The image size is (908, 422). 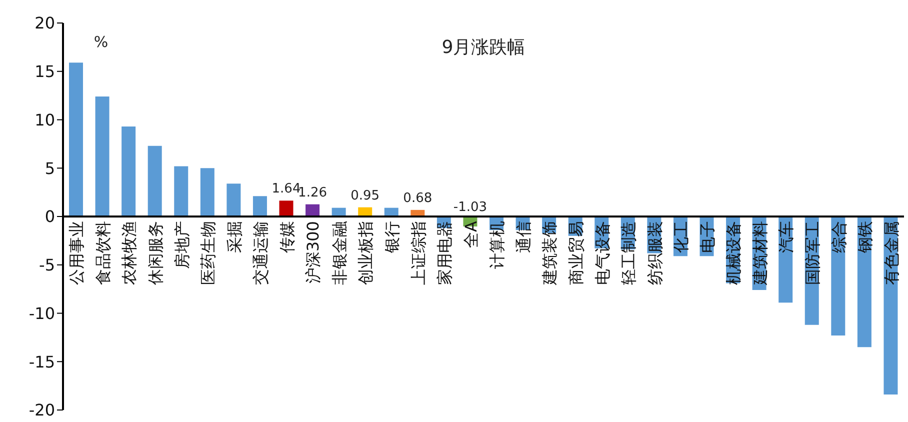 I want to click on text: 9月涨跌幅, so click(x=484, y=47).